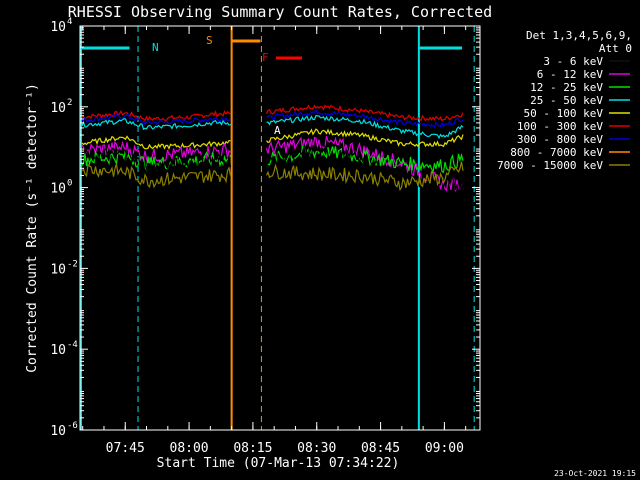  I want to click on x-tick-label: 09:00, so click(444, 448).